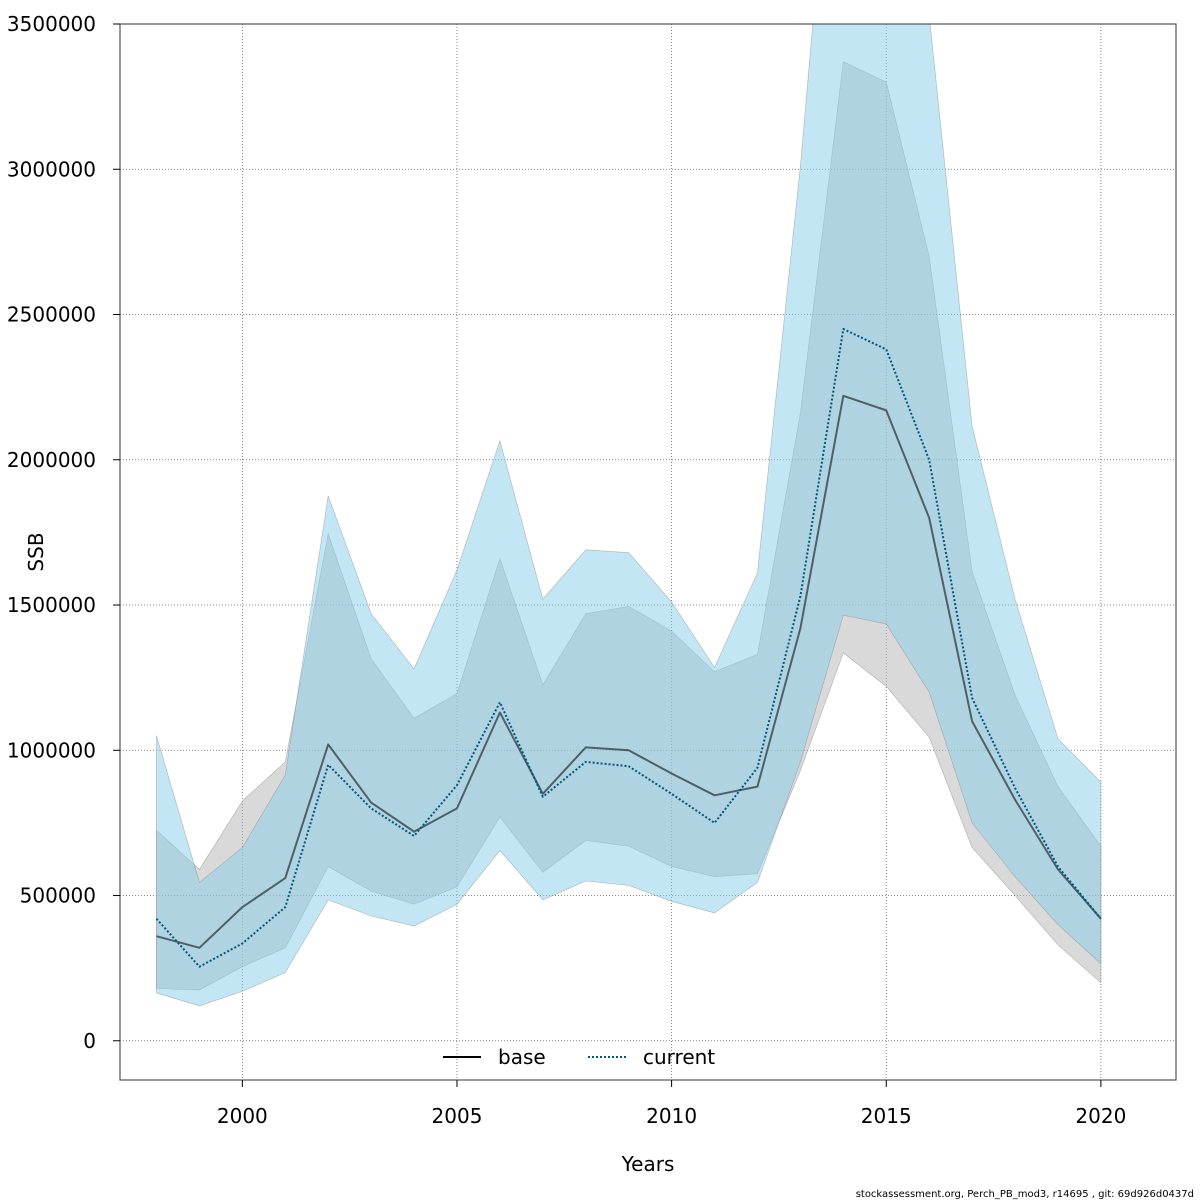 The image size is (1200, 1200). I want to click on legend-label-current: current, so click(679, 1057).